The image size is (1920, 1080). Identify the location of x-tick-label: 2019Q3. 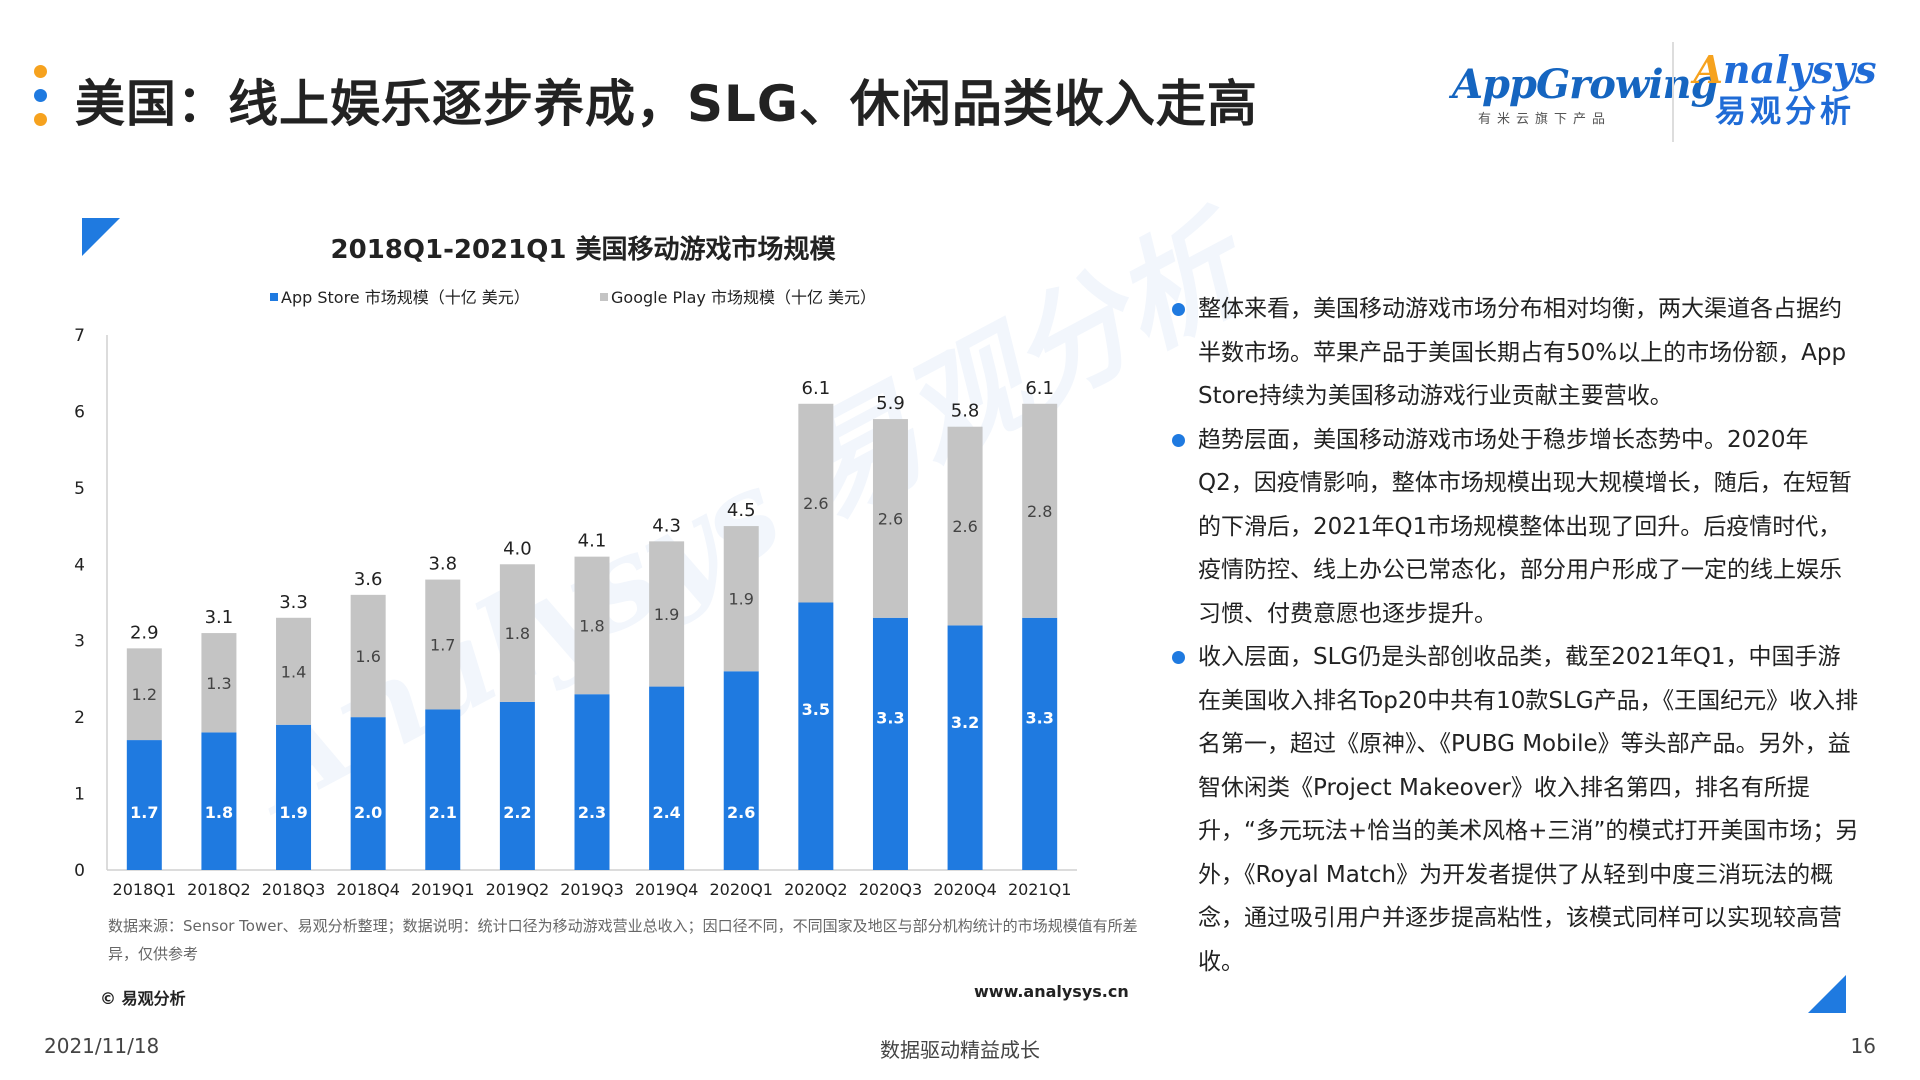
(592, 889).